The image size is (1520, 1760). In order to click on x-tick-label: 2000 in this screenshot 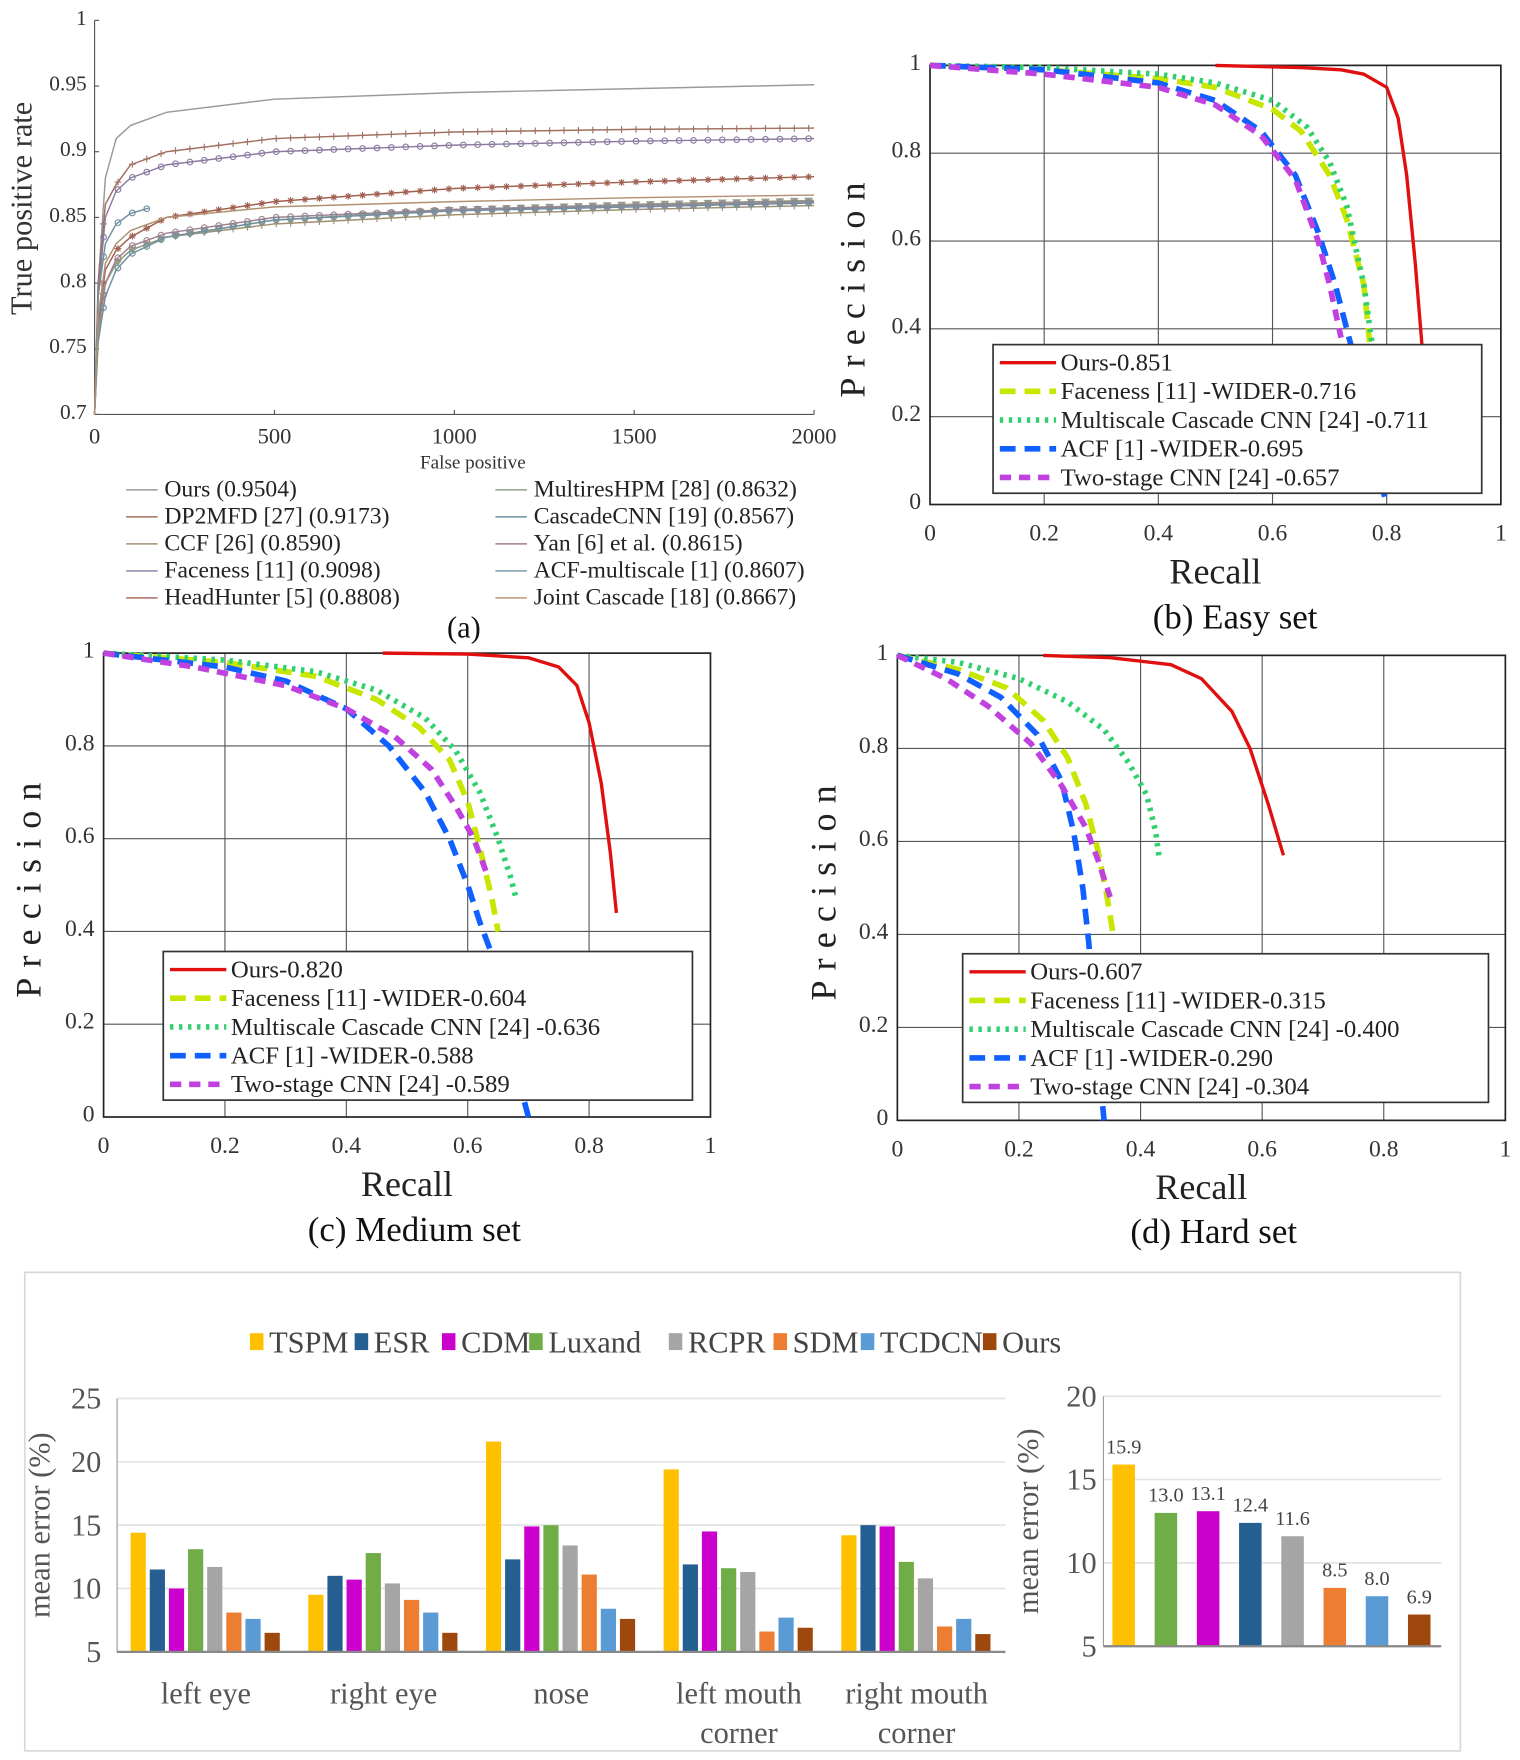, I will do `click(814, 436)`.